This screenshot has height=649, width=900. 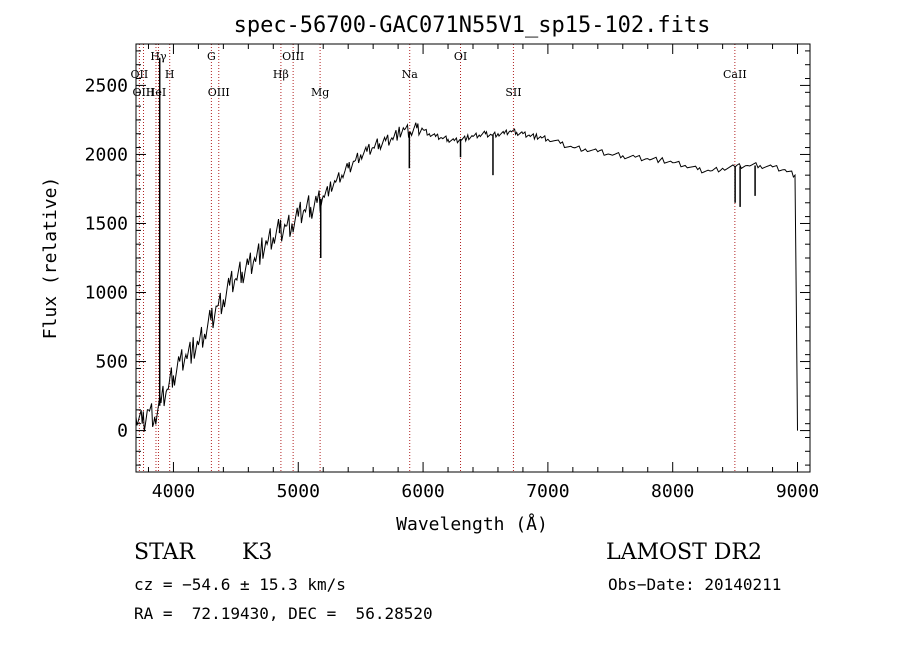 What do you see at coordinates (460, 56) in the screenshot?
I see `line-marker-label-11: OI` at bounding box center [460, 56].